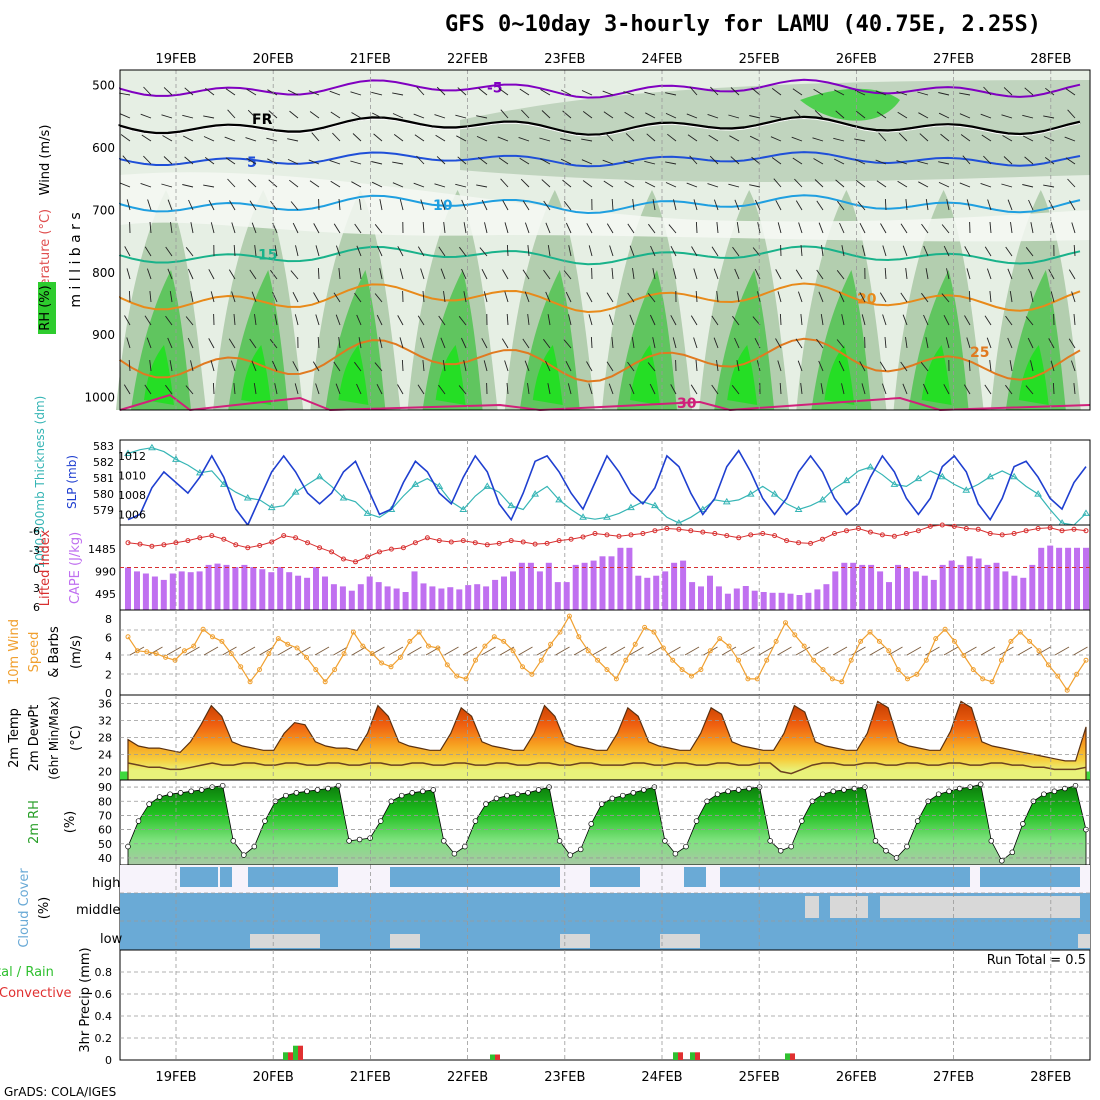  Describe the element at coordinates (405, 941) in the screenshot. I see `cloud-low-block` at that location.